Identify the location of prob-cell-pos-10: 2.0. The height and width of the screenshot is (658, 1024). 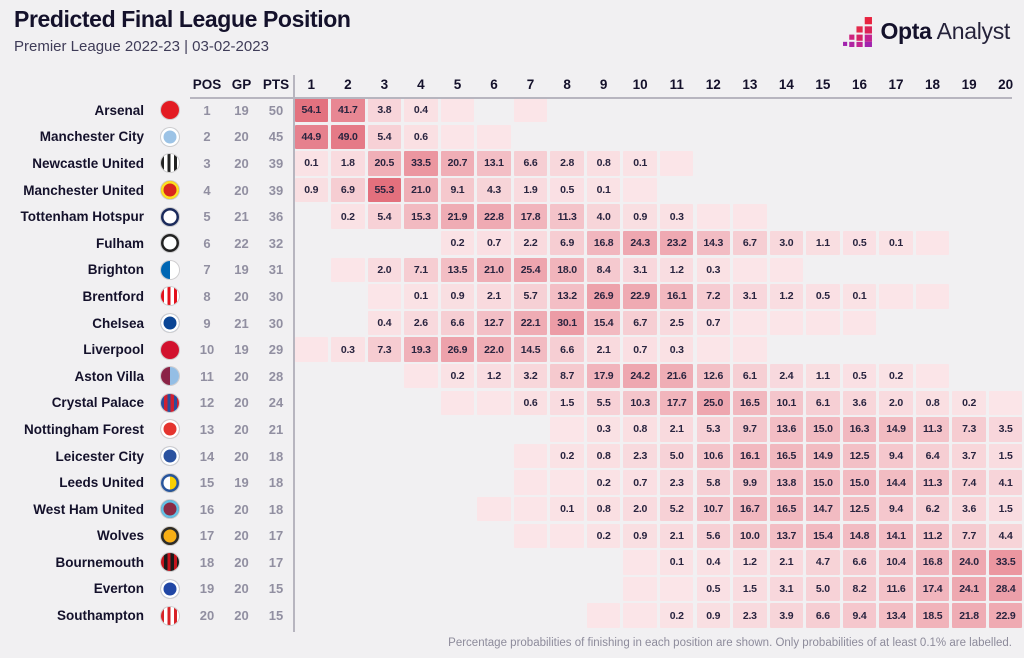
(640, 509).